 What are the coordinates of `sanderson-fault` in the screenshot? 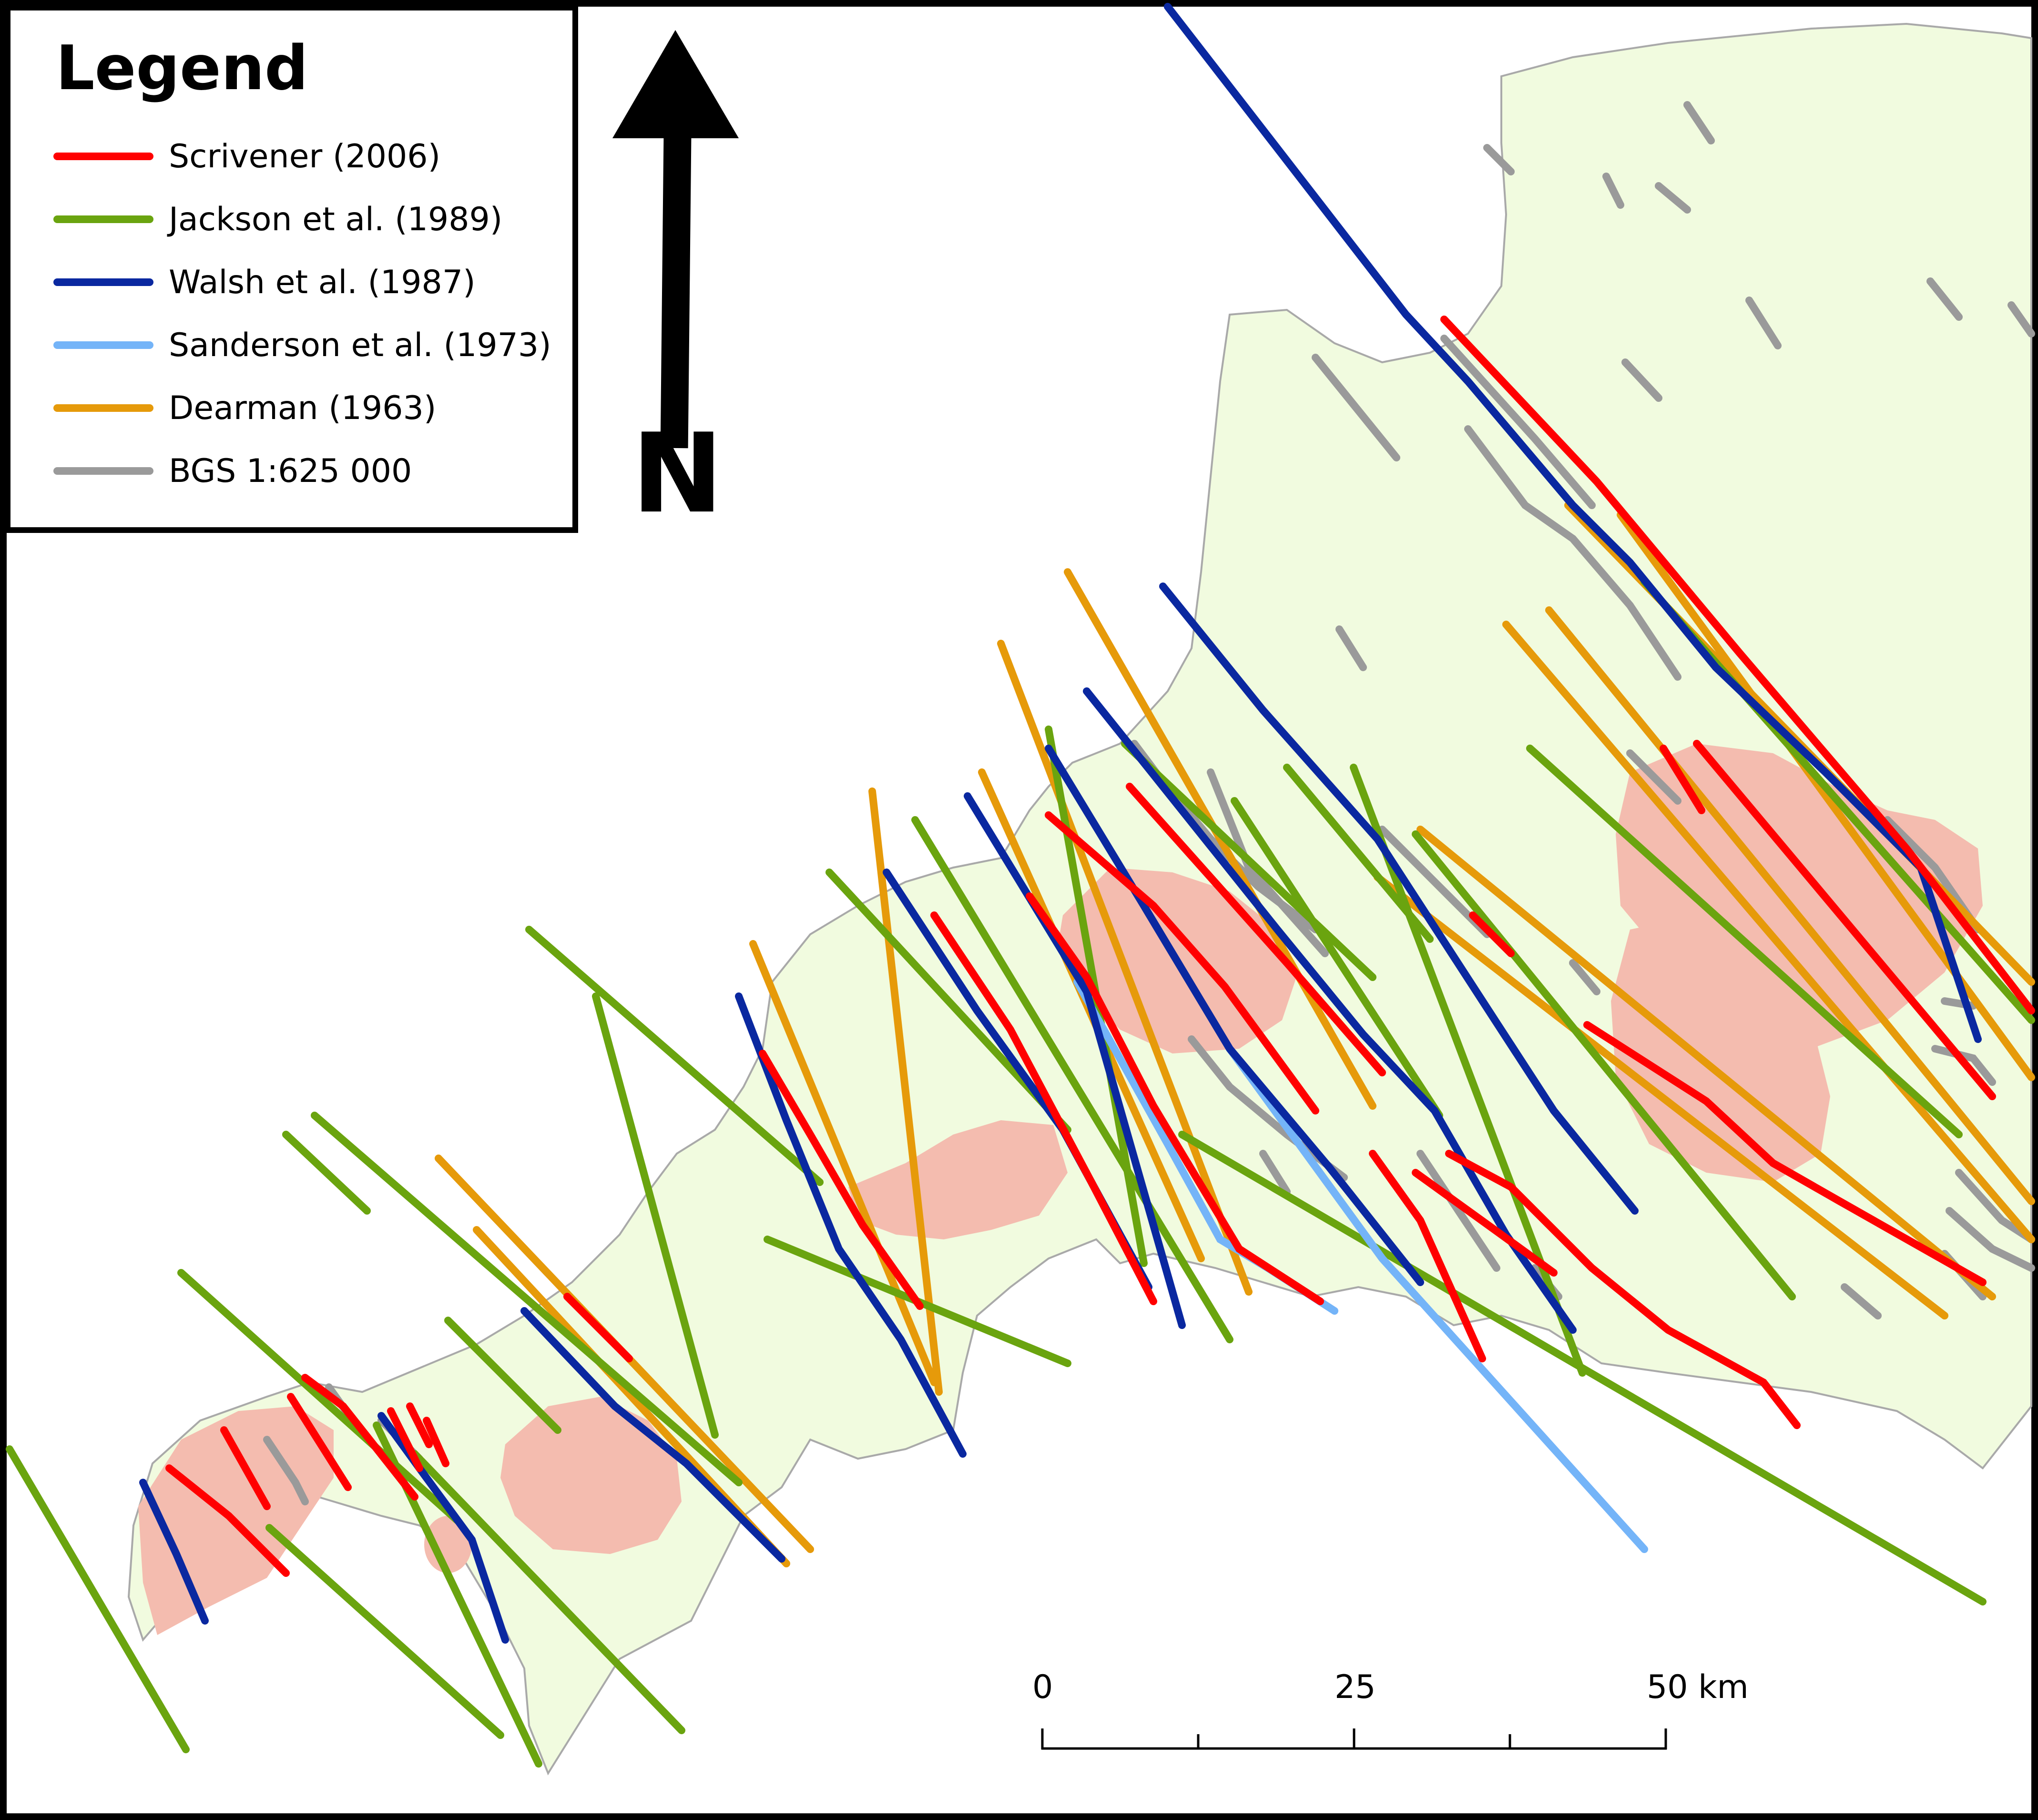 It's located at (1437, 1299).